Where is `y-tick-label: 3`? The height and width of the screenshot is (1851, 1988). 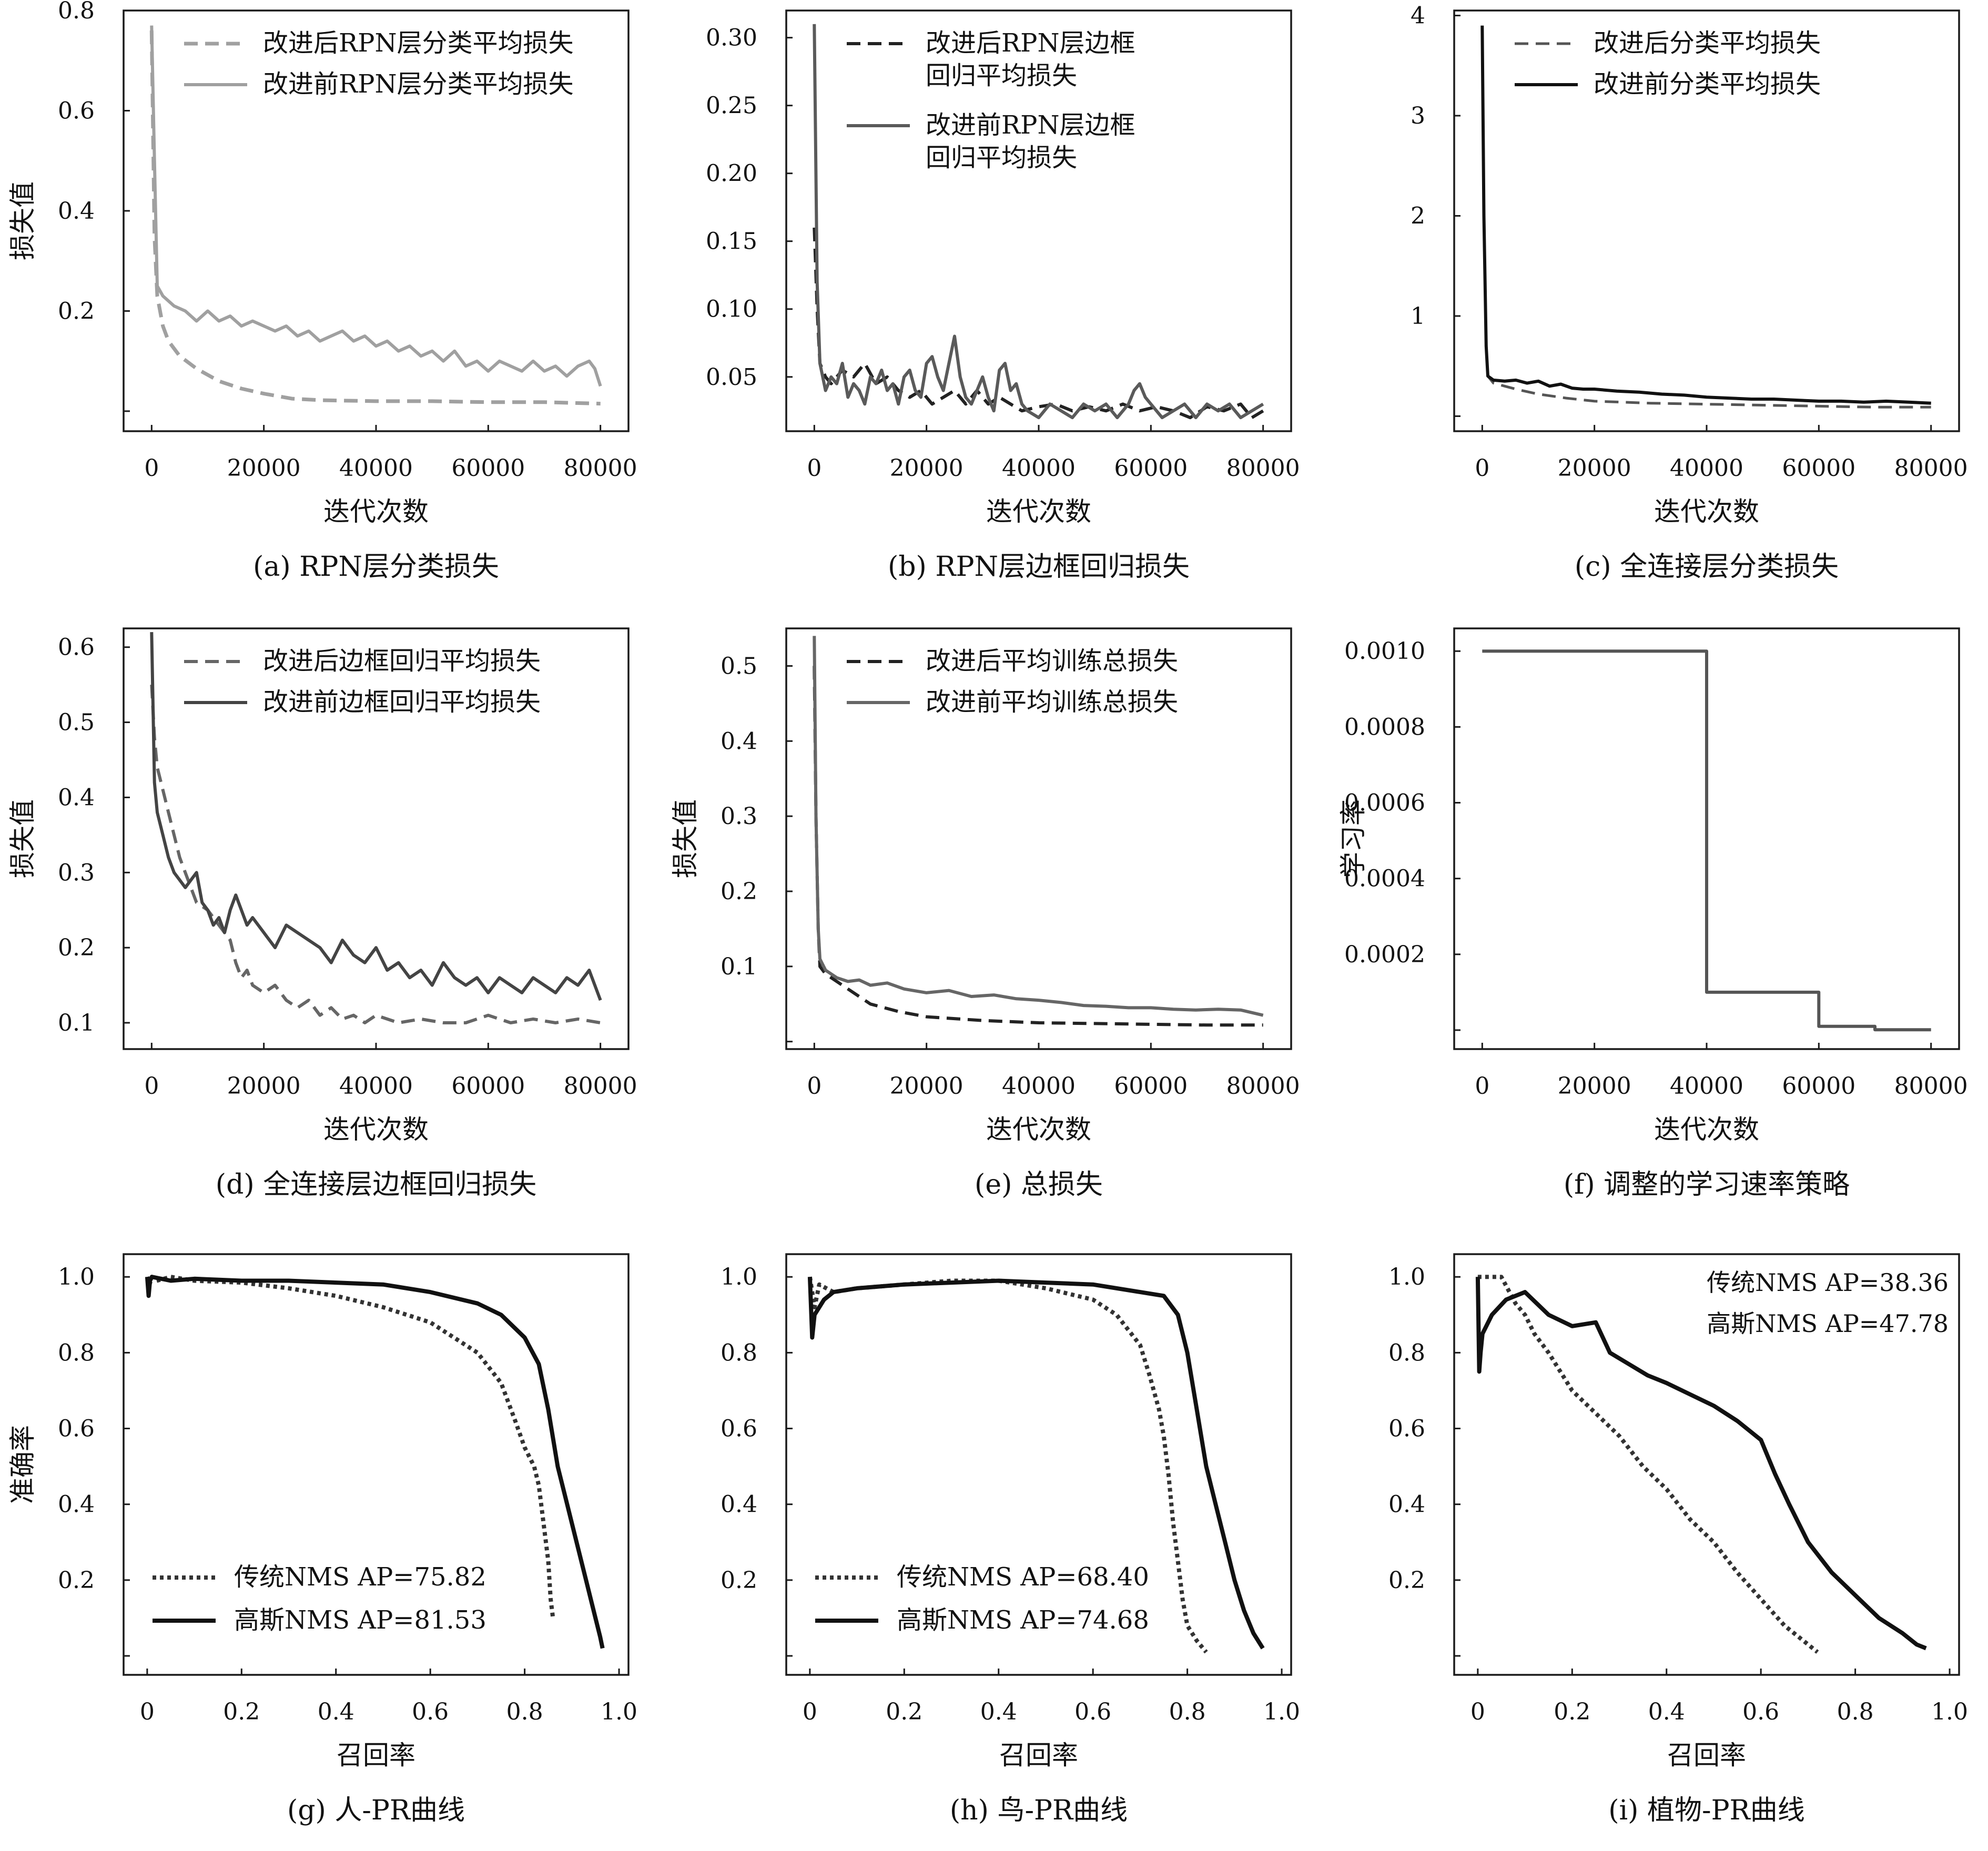 y-tick-label: 3 is located at coordinates (1418, 116).